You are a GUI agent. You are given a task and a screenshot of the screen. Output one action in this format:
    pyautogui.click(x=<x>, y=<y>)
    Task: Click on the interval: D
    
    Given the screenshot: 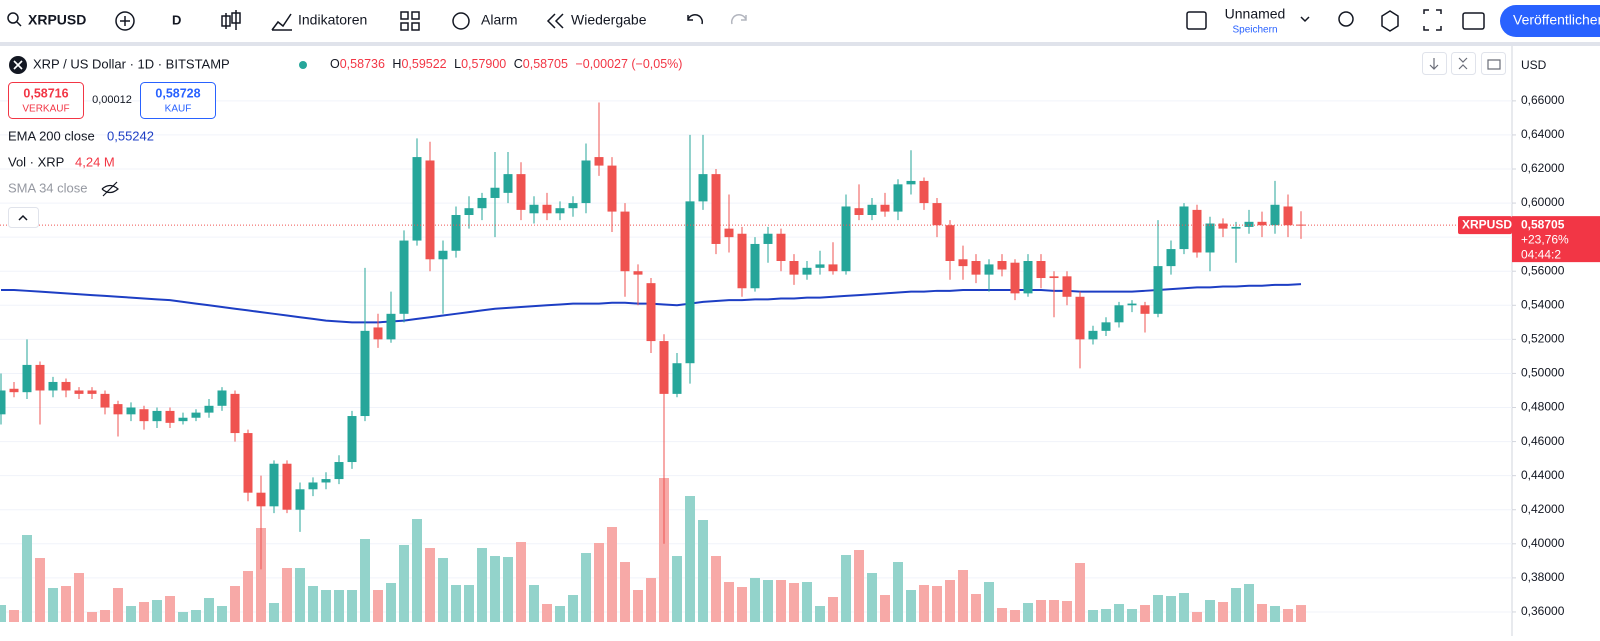 What is the action you would take?
    pyautogui.click(x=176, y=19)
    